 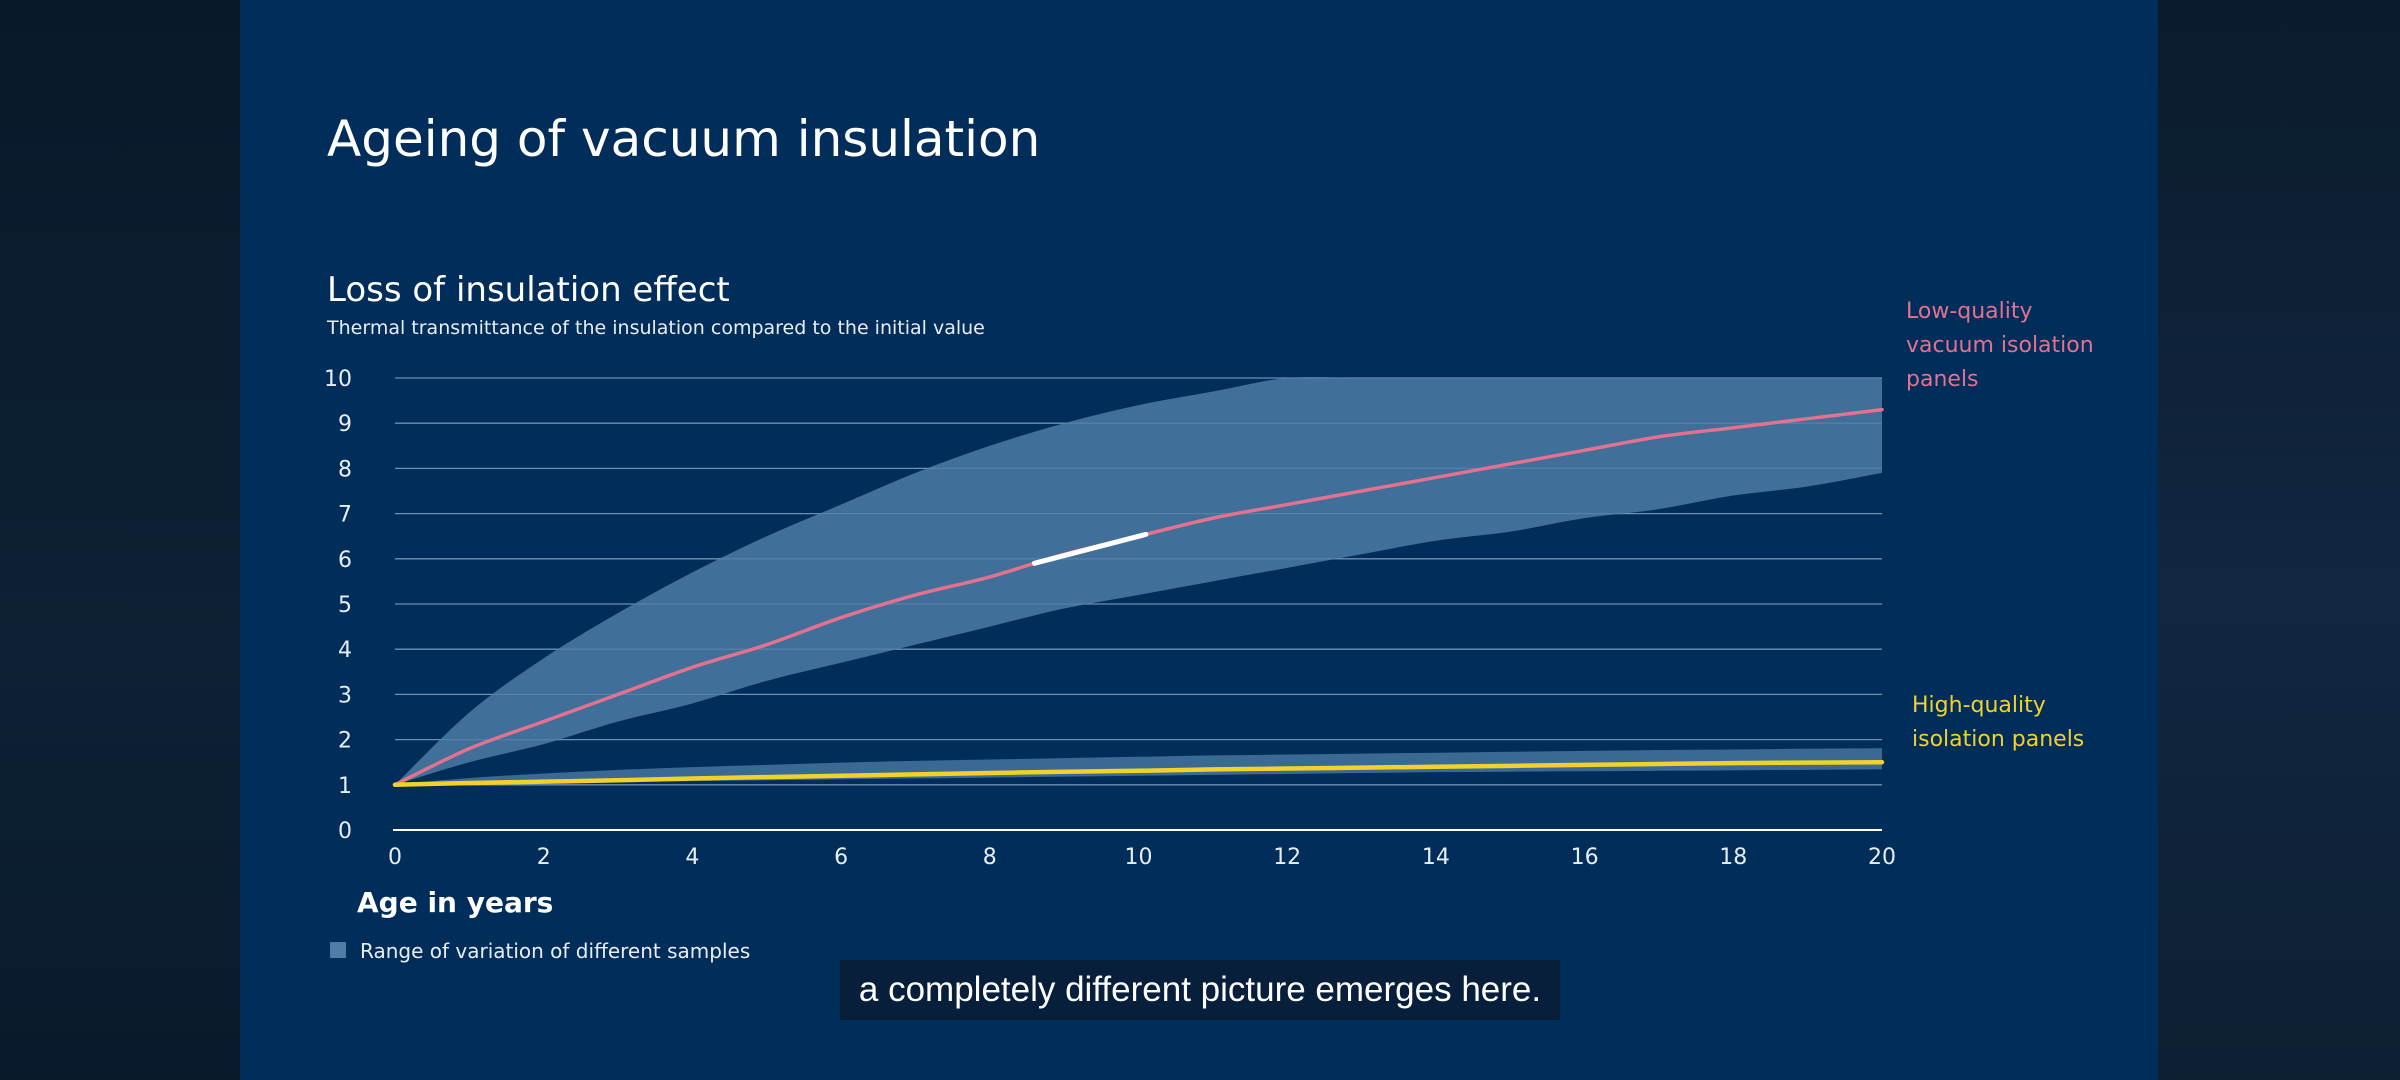 I want to click on x-tick-label-6: 6, so click(x=841, y=857).